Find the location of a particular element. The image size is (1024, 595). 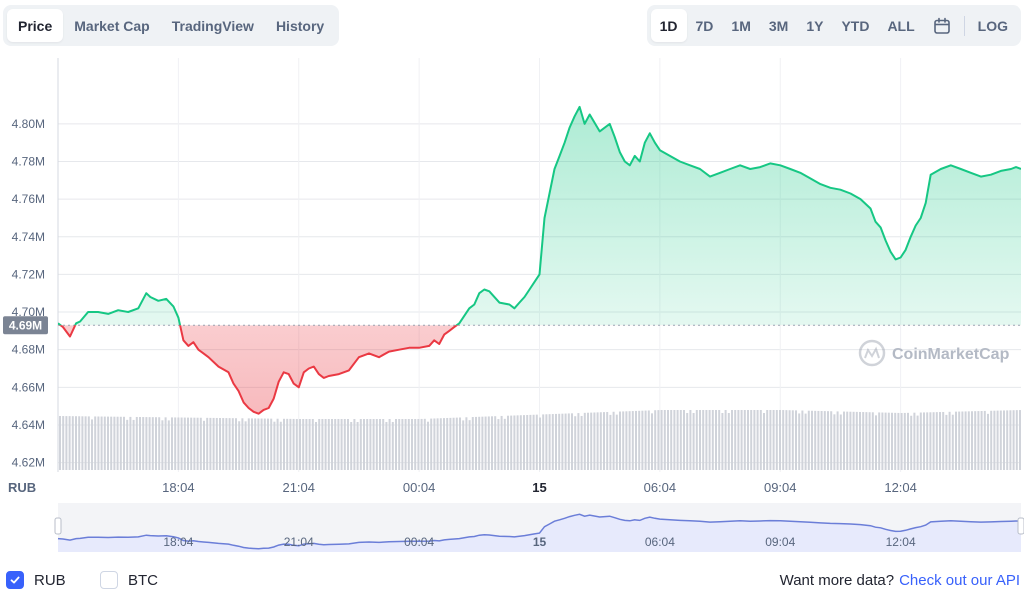

range-all: ALL is located at coordinates (901, 25).